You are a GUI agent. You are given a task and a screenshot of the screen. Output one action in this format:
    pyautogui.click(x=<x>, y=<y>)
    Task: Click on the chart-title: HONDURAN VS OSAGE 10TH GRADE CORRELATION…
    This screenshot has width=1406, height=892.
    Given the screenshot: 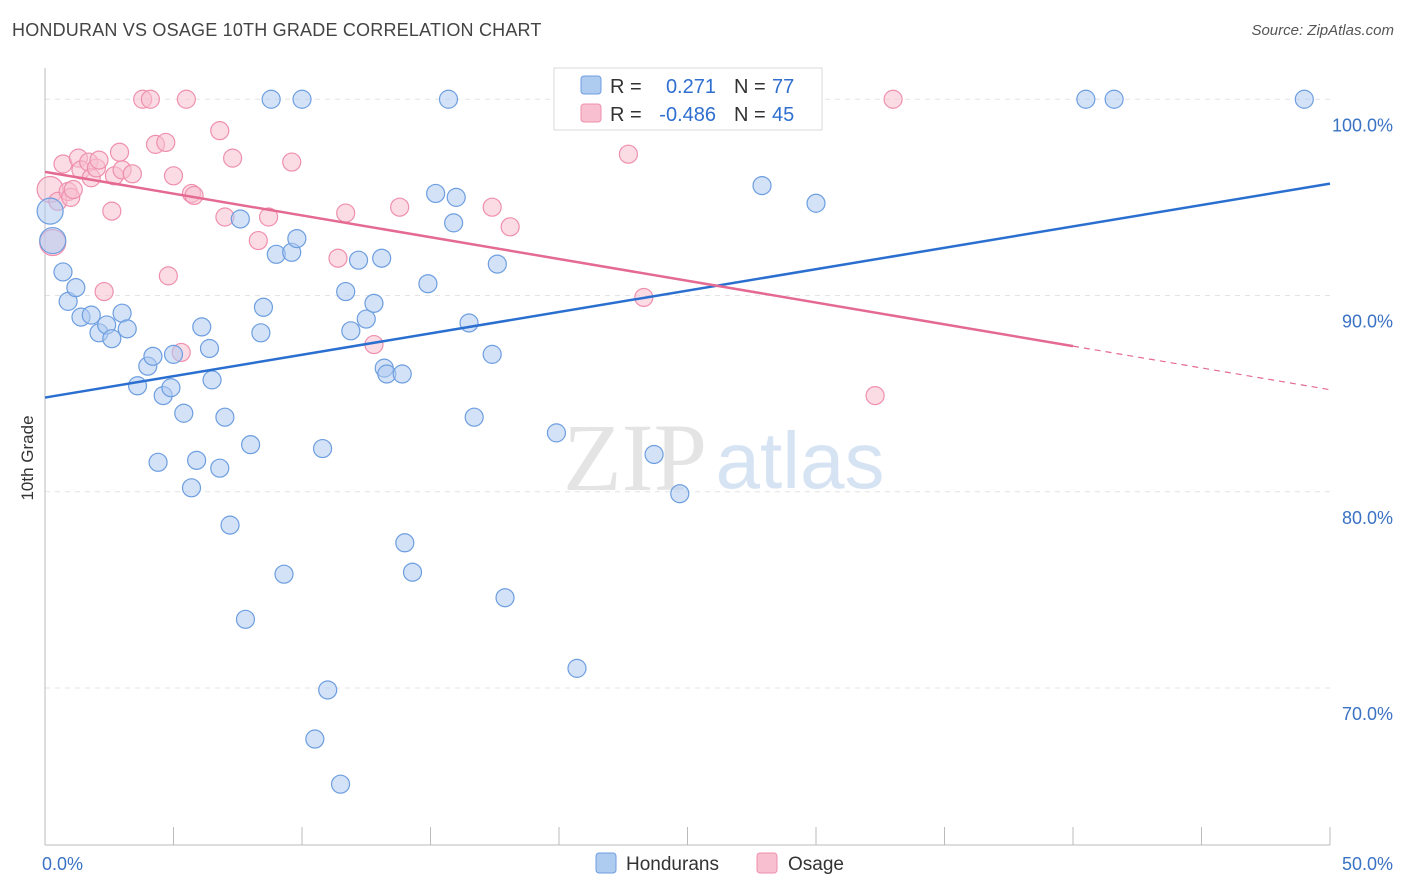 What is the action you would take?
    pyautogui.click(x=277, y=30)
    